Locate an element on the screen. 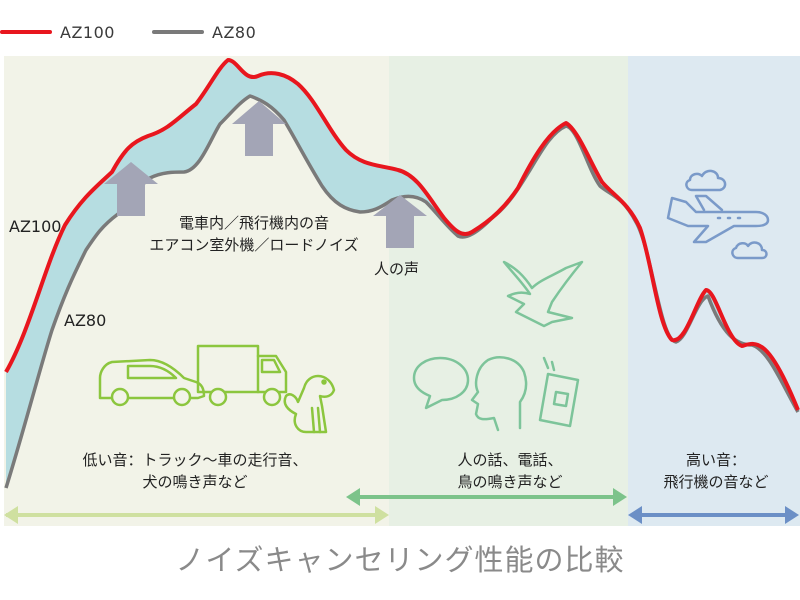  cloud-icon-small is located at coordinates (749, 250).